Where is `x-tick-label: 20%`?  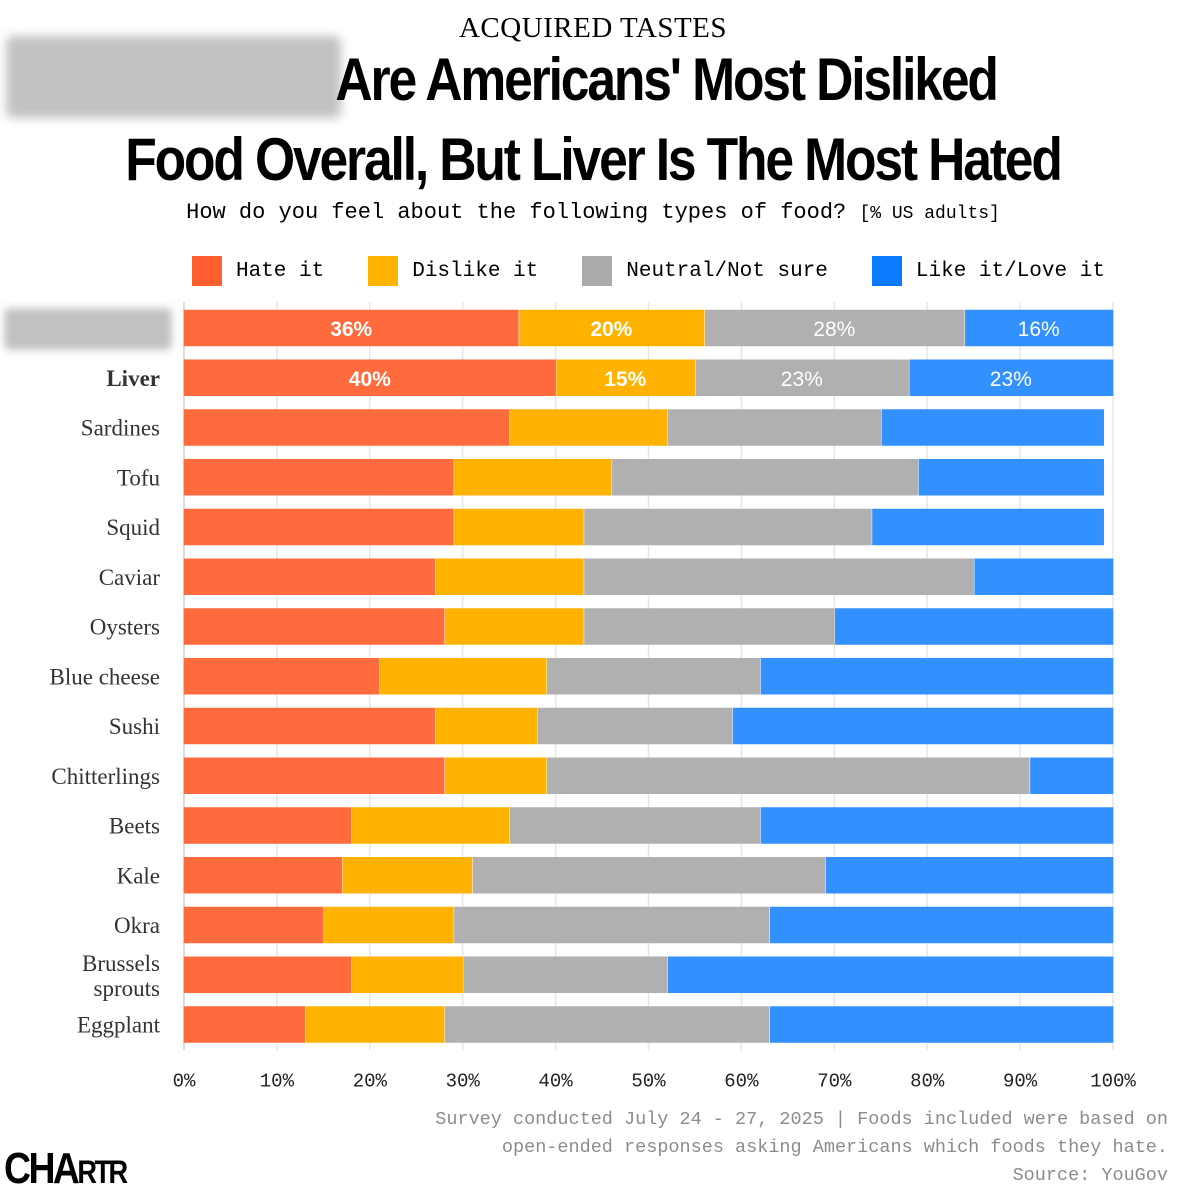
x-tick-label: 20% is located at coordinates (370, 1082).